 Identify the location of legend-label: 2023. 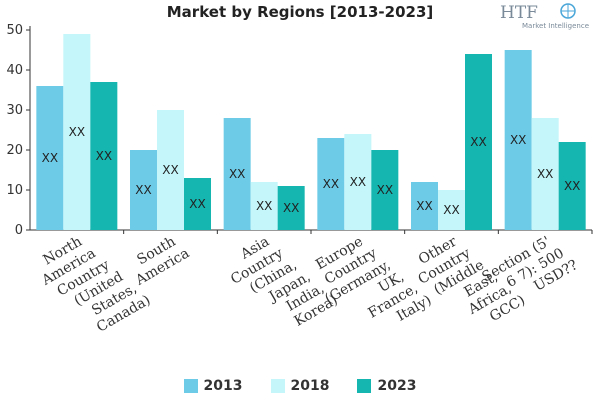
(397, 386).